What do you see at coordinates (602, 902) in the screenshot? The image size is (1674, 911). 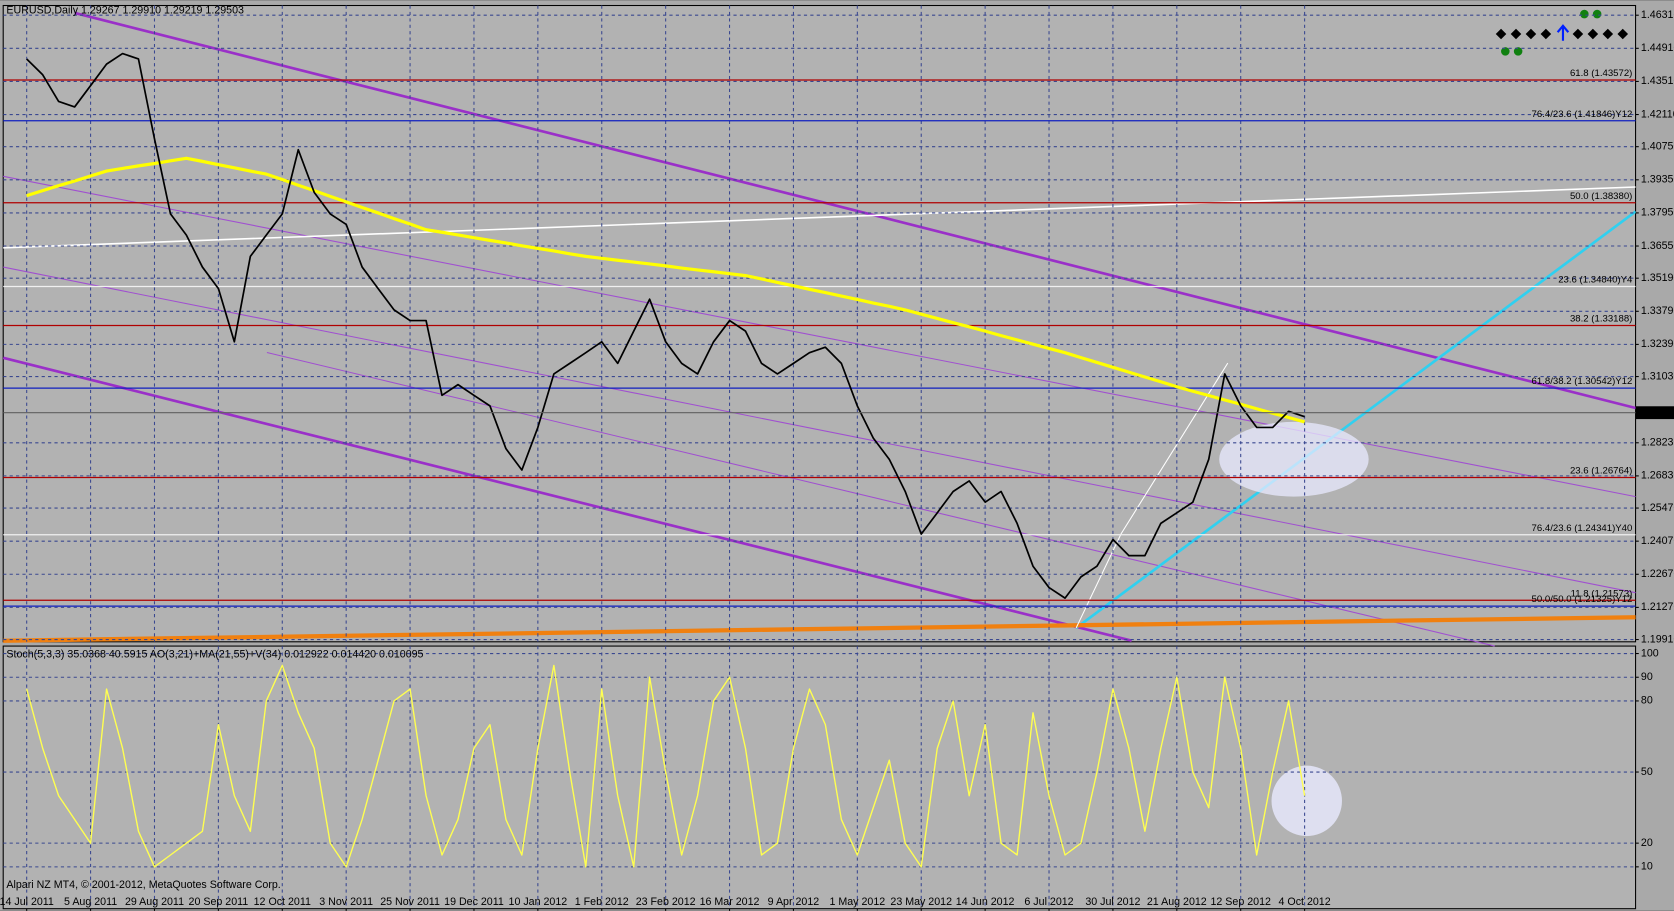 I see `x-tick-label: 1 Feb 2012` at bounding box center [602, 902].